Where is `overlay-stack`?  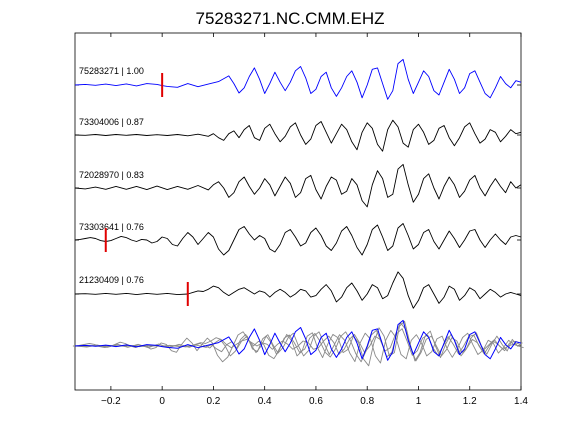
overlay-stack is located at coordinates (298, 343).